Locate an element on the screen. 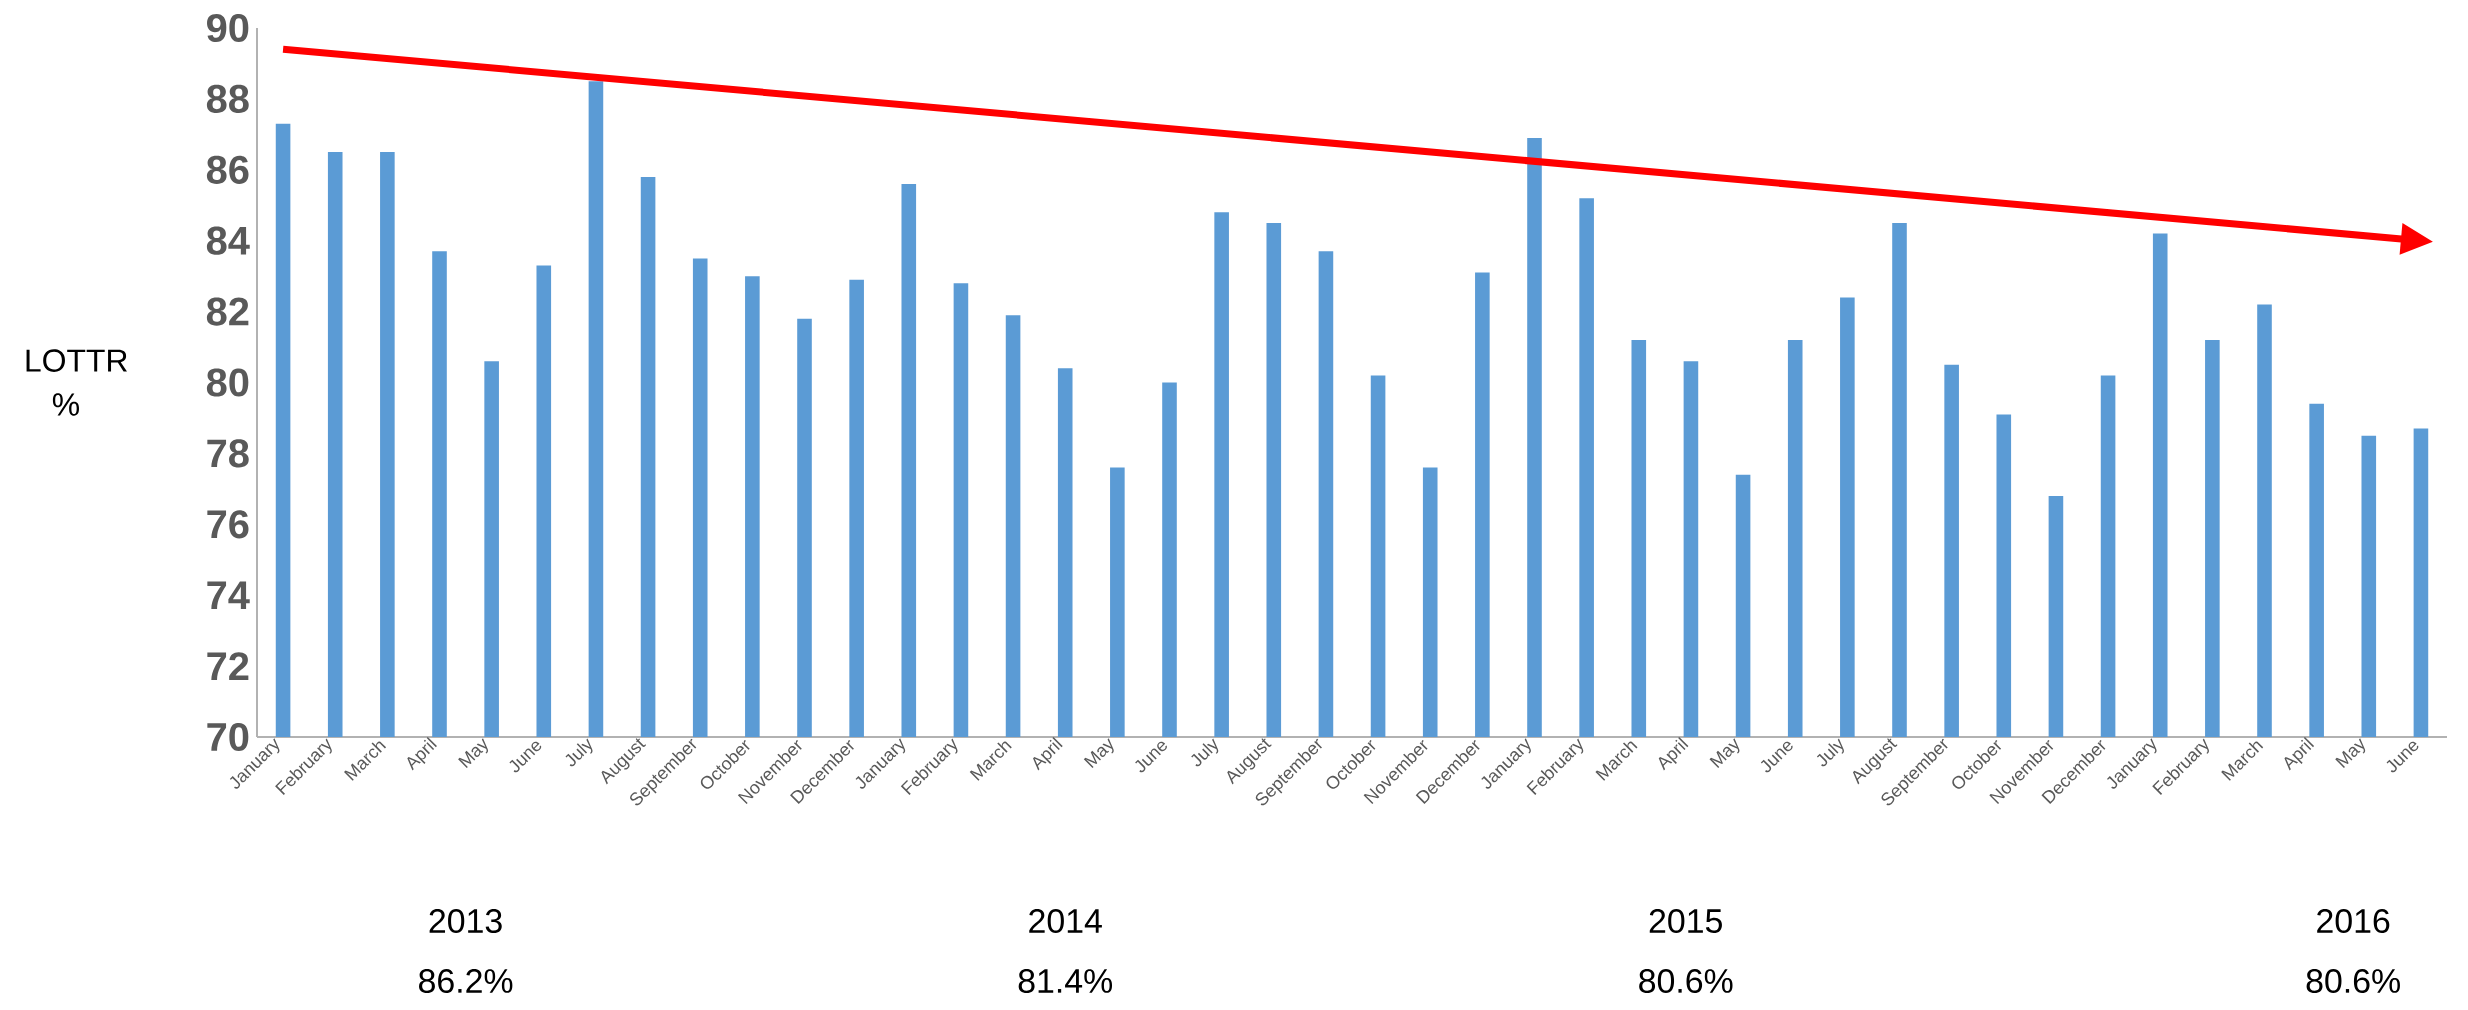  y-tick-label: 72 is located at coordinates (228, 666).